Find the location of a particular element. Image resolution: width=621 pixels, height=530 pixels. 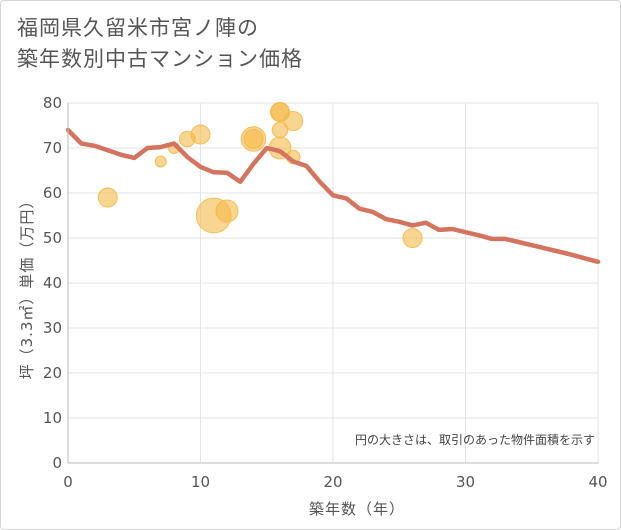

y-tick-label: 20 is located at coordinates (52, 373).